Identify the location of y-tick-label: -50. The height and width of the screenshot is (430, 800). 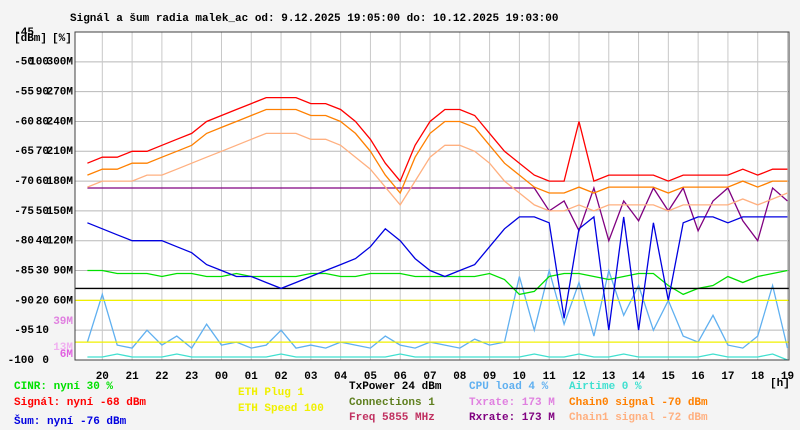
(24, 63).